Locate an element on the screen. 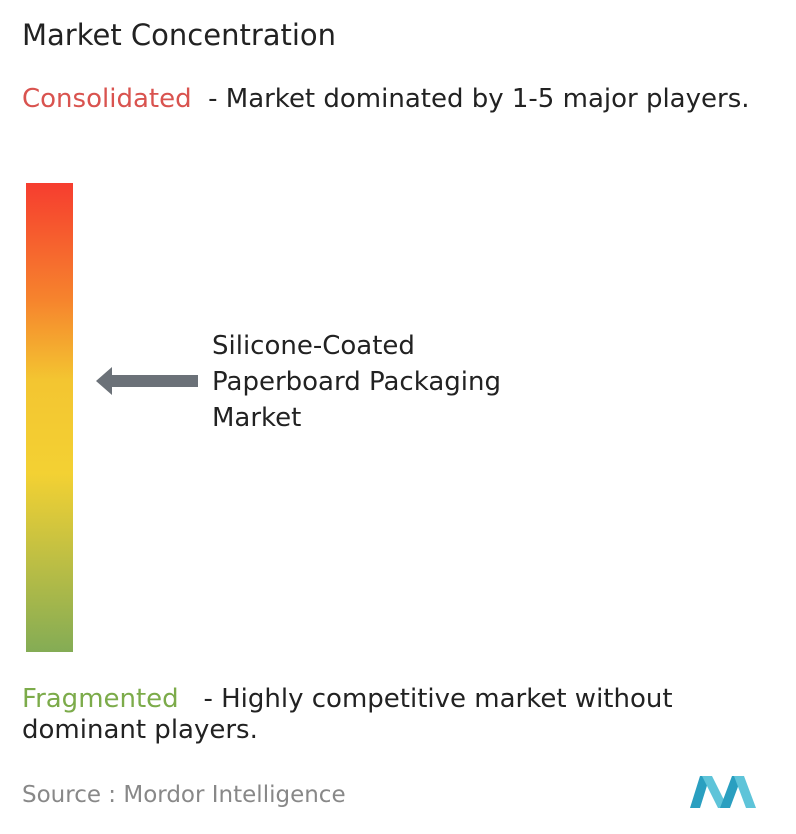 Image resolution: width=796 pixels, height=834 pixels. pointer-arrow is located at coordinates (147, 381).